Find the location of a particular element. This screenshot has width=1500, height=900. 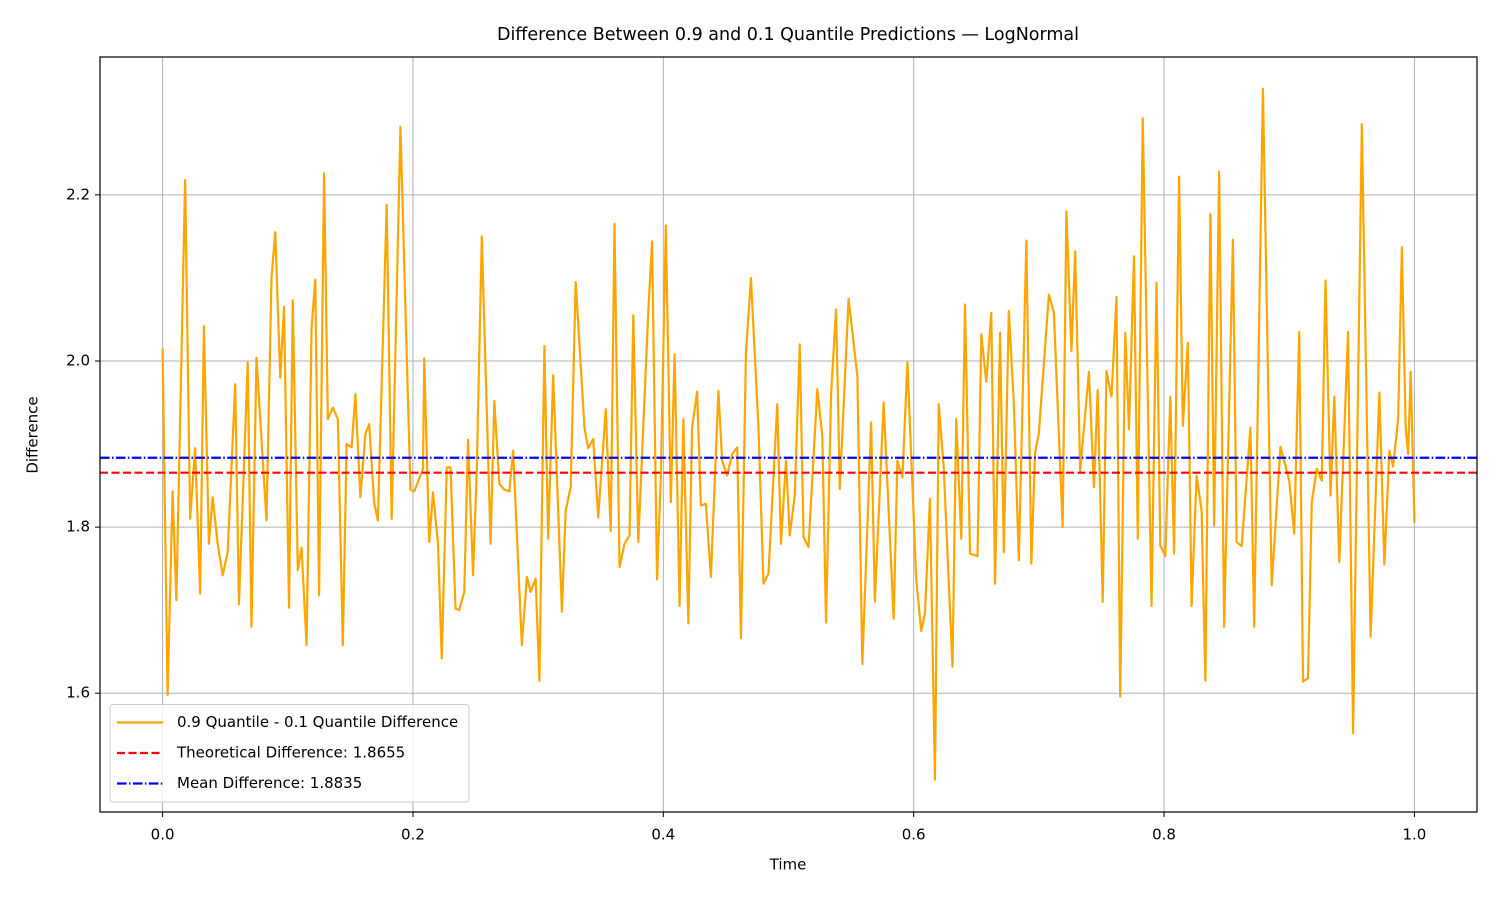

legend-label: Theoretical Difference: 1.8655 is located at coordinates (290, 753).